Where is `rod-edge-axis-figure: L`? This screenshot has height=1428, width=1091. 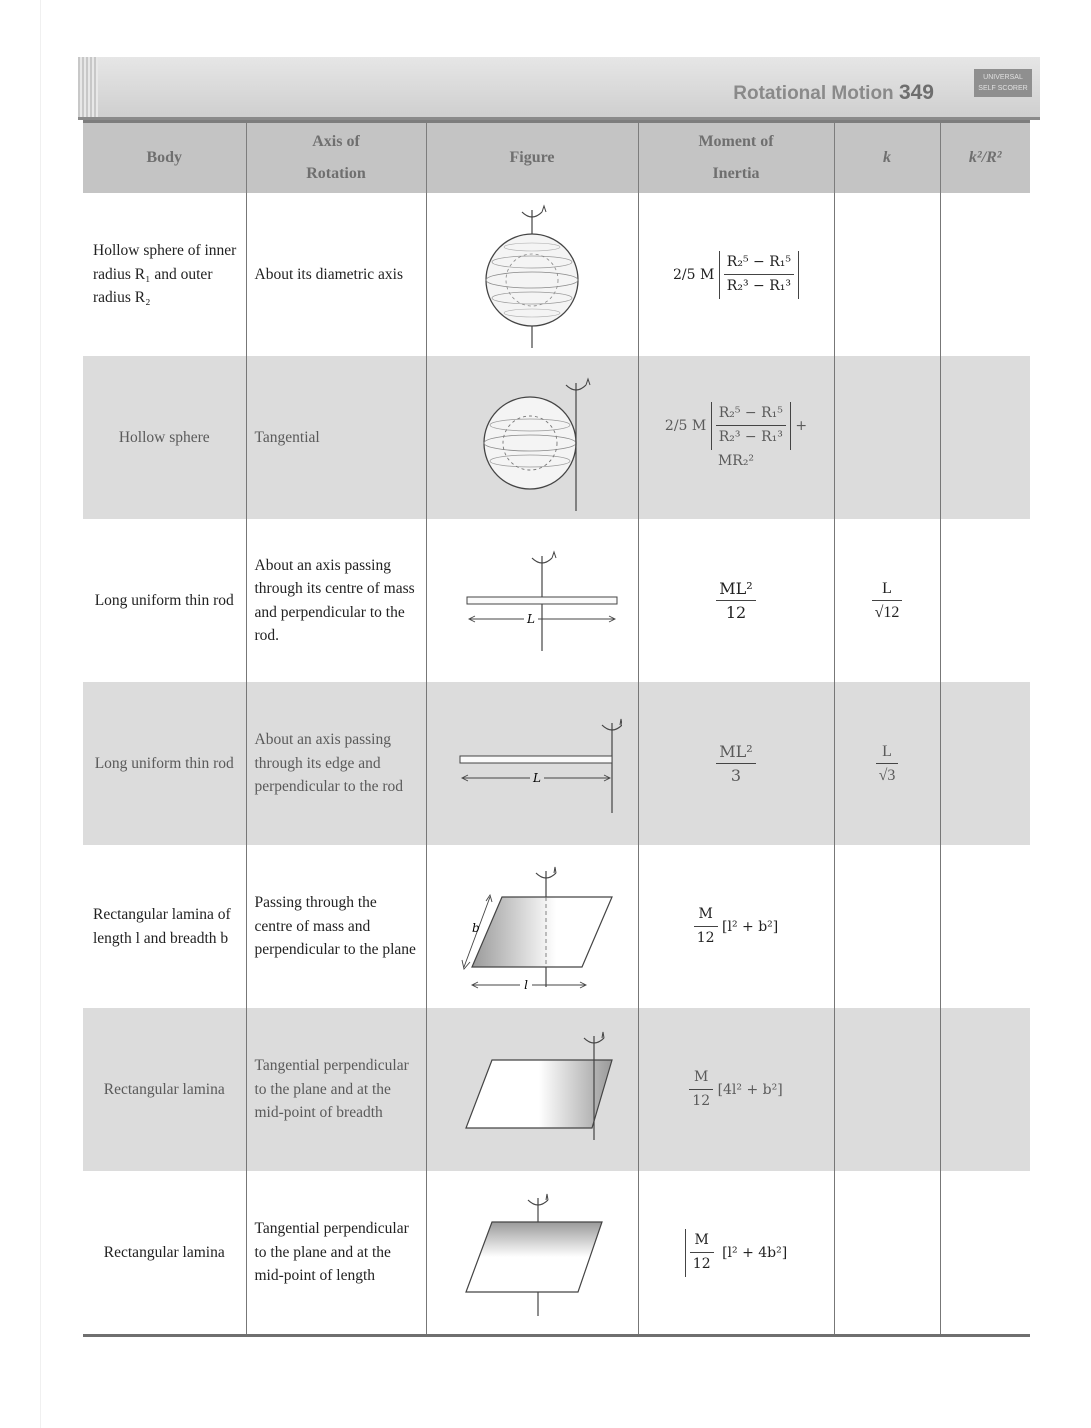 rod-edge-axis-figure: L is located at coordinates (540, 765).